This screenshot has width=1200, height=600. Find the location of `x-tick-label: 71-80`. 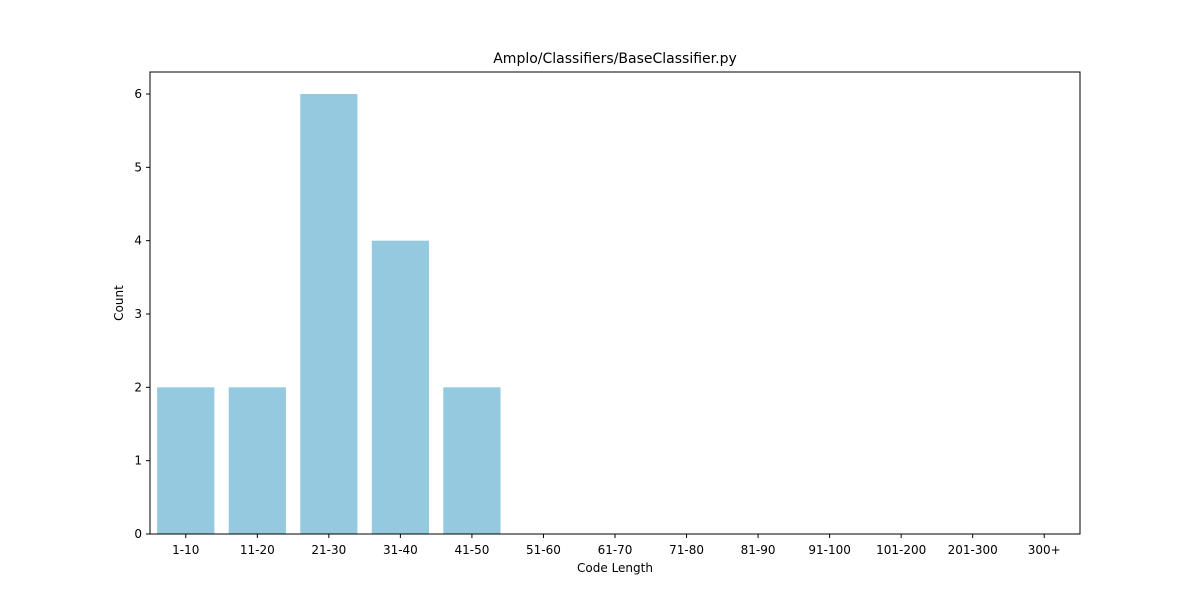

x-tick-label: 71-80 is located at coordinates (686, 550).